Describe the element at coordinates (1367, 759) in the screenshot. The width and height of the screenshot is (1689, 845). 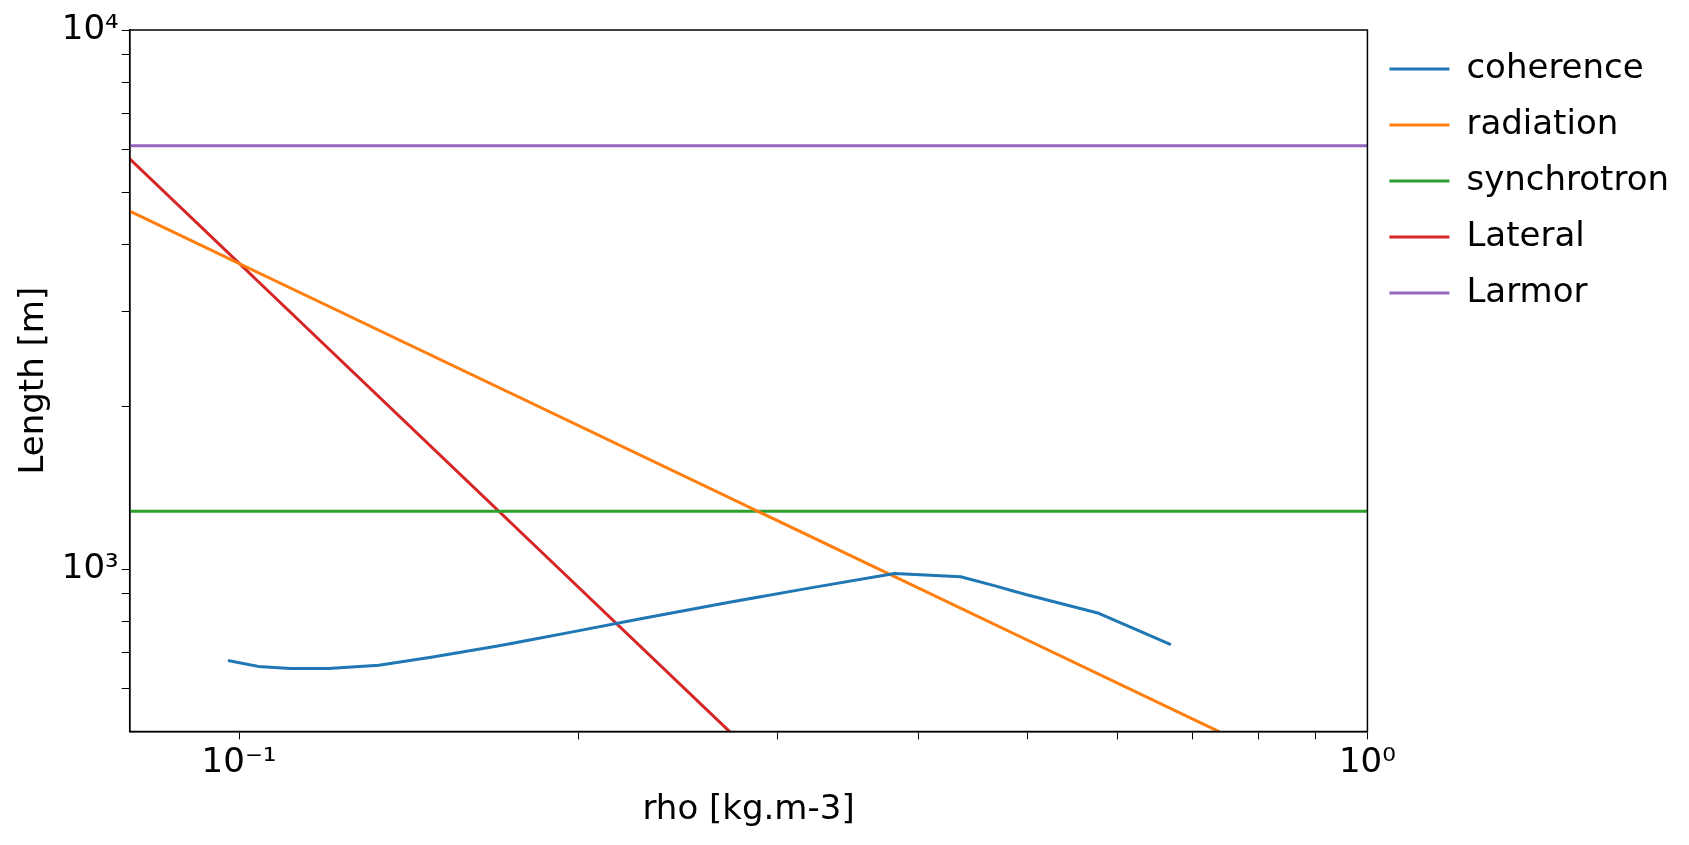
I see `x-tick-label: 10⁰` at that location.